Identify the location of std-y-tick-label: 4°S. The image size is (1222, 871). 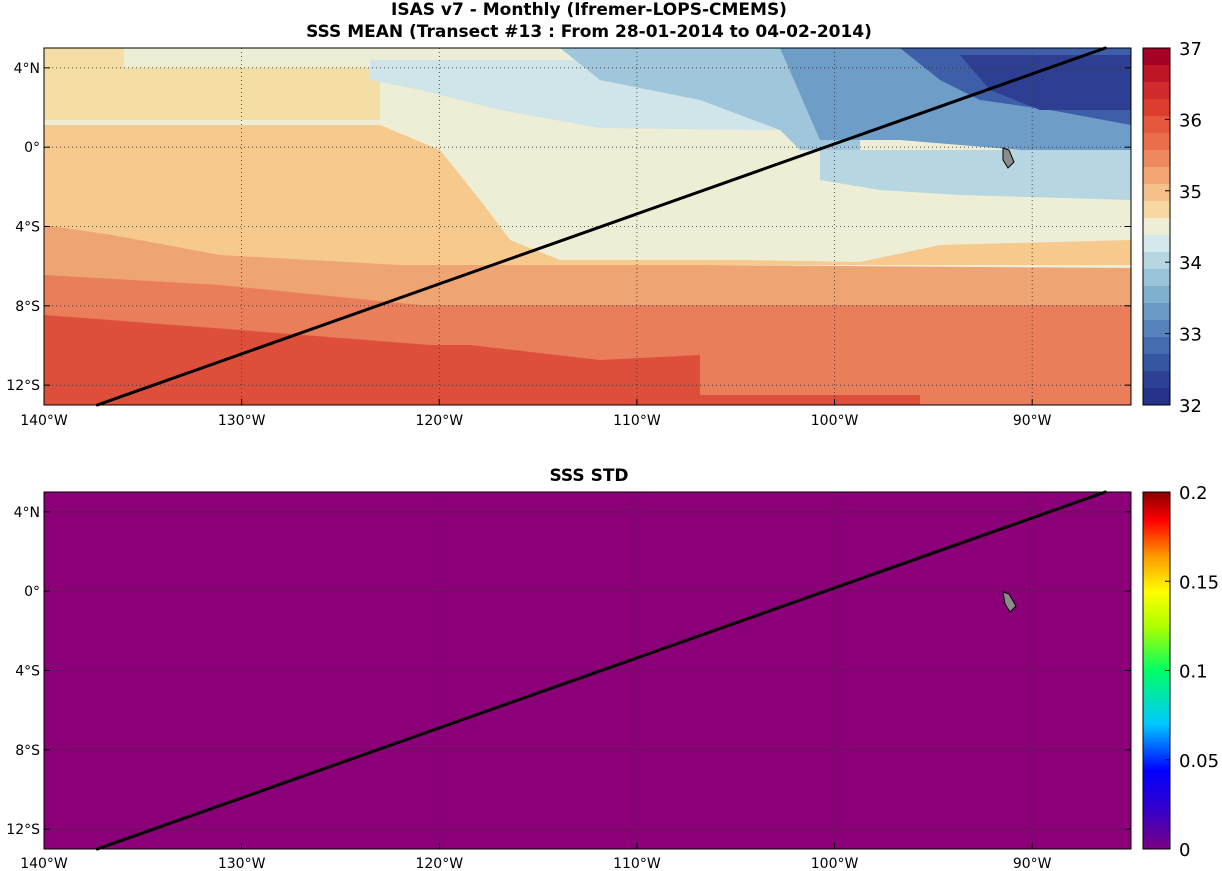
(27, 672).